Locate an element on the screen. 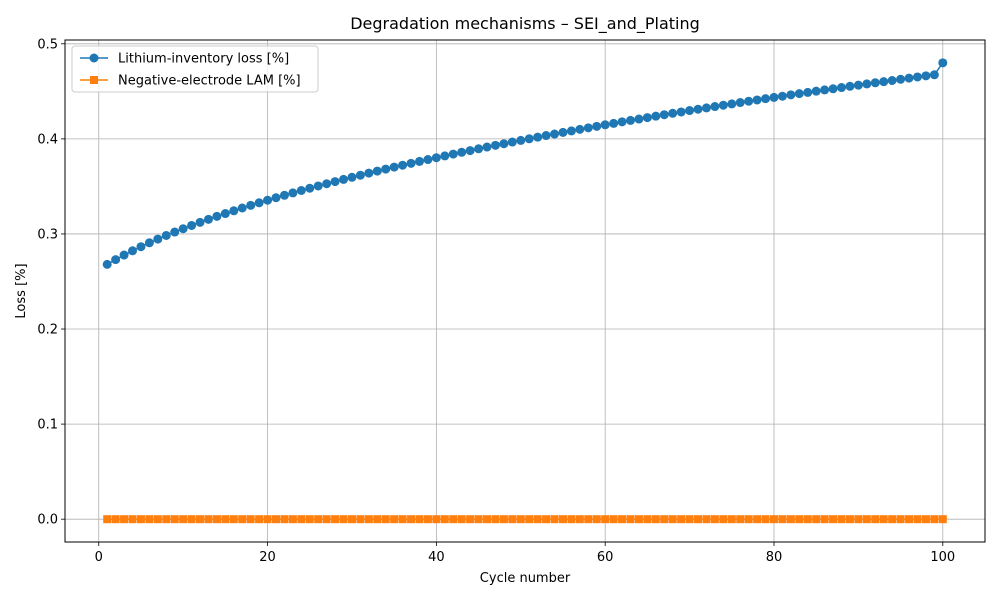  series-negative-electrode-lam is located at coordinates (525, 519).